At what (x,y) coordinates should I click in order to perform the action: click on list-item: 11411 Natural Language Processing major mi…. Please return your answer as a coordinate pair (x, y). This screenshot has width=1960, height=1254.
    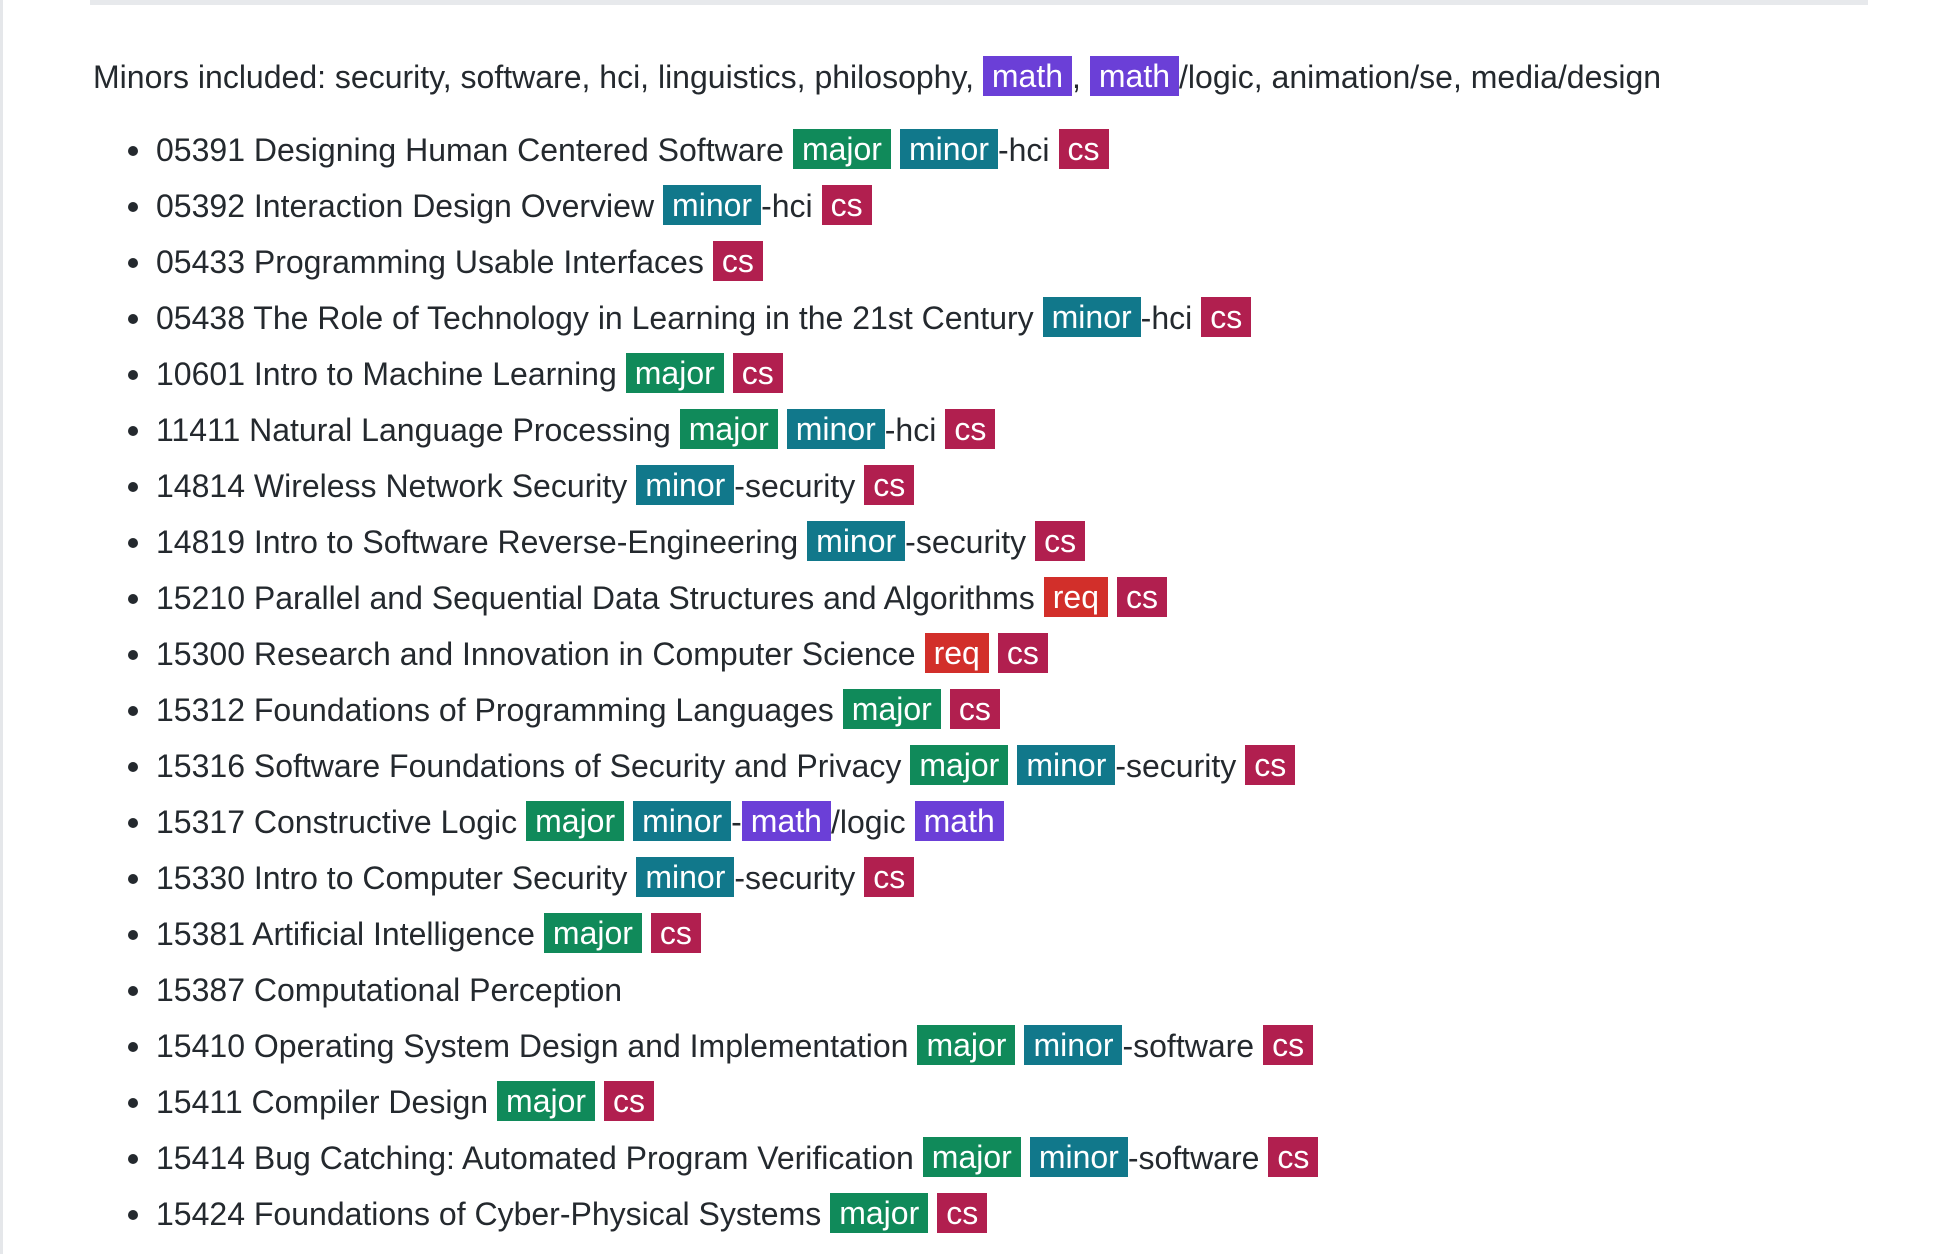
    Looking at the image, I should click on (1010, 430).